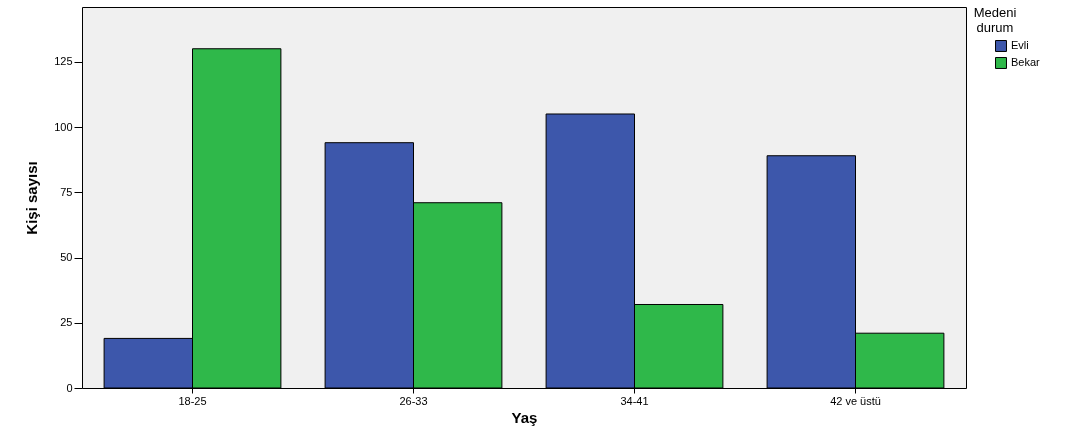 This screenshot has width=1076, height=434. I want to click on y-tick-label: 50, so click(66, 257).